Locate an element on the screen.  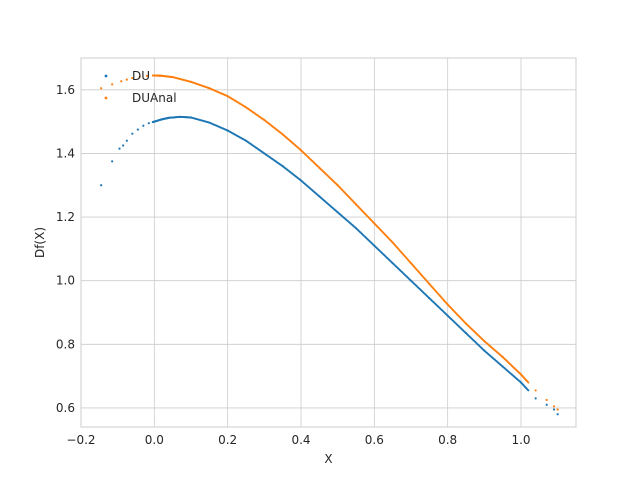
x-tick-label: 0.8 is located at coordinates (447, 440).